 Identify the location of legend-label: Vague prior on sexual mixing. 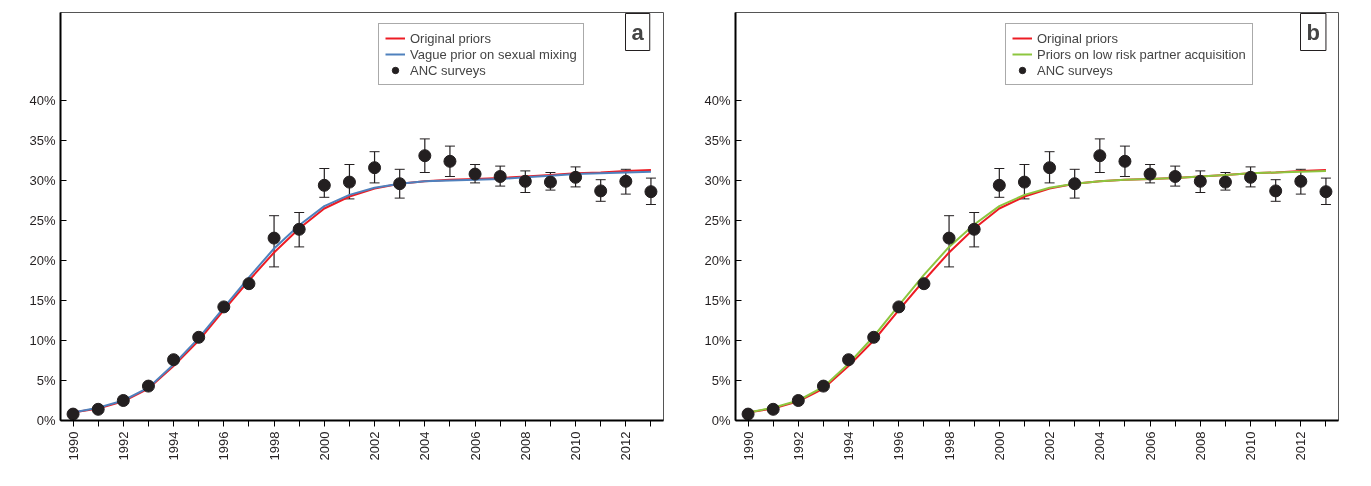
(493, 54).